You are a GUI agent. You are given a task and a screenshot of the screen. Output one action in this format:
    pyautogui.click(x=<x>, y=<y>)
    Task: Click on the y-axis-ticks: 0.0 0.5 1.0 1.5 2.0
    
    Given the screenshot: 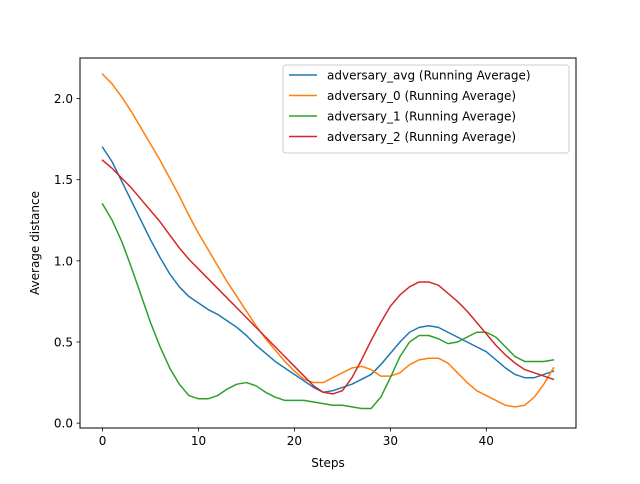 What is the action you would take?
    pyautogui.click(x=67, y=261)
    